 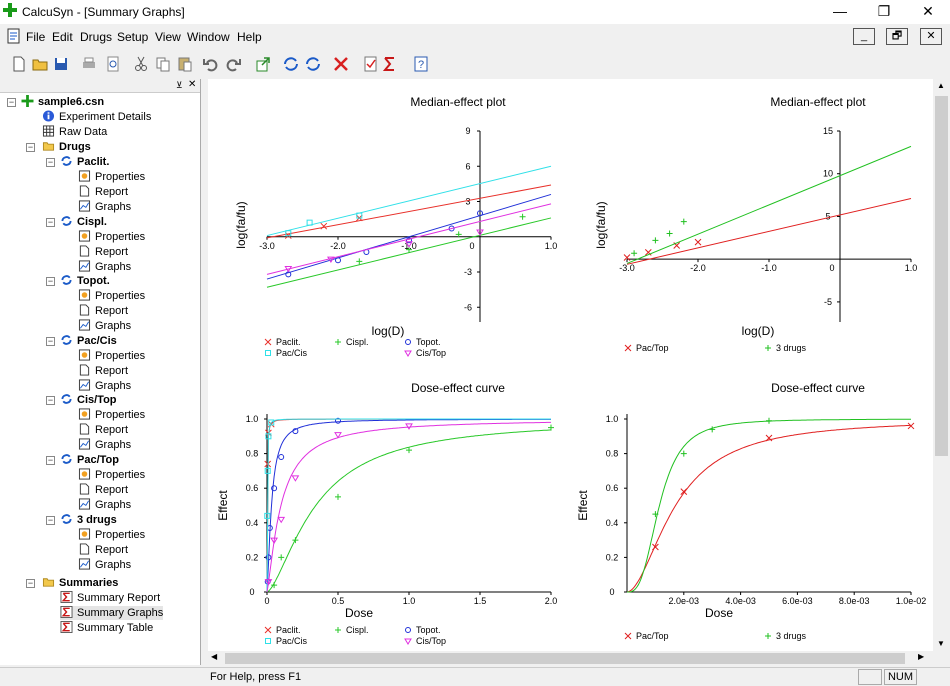 What do you see at coordinates (113, 207) in the screenshot?
I see `tree-label: Graphs` at bounding box center [113, 207].